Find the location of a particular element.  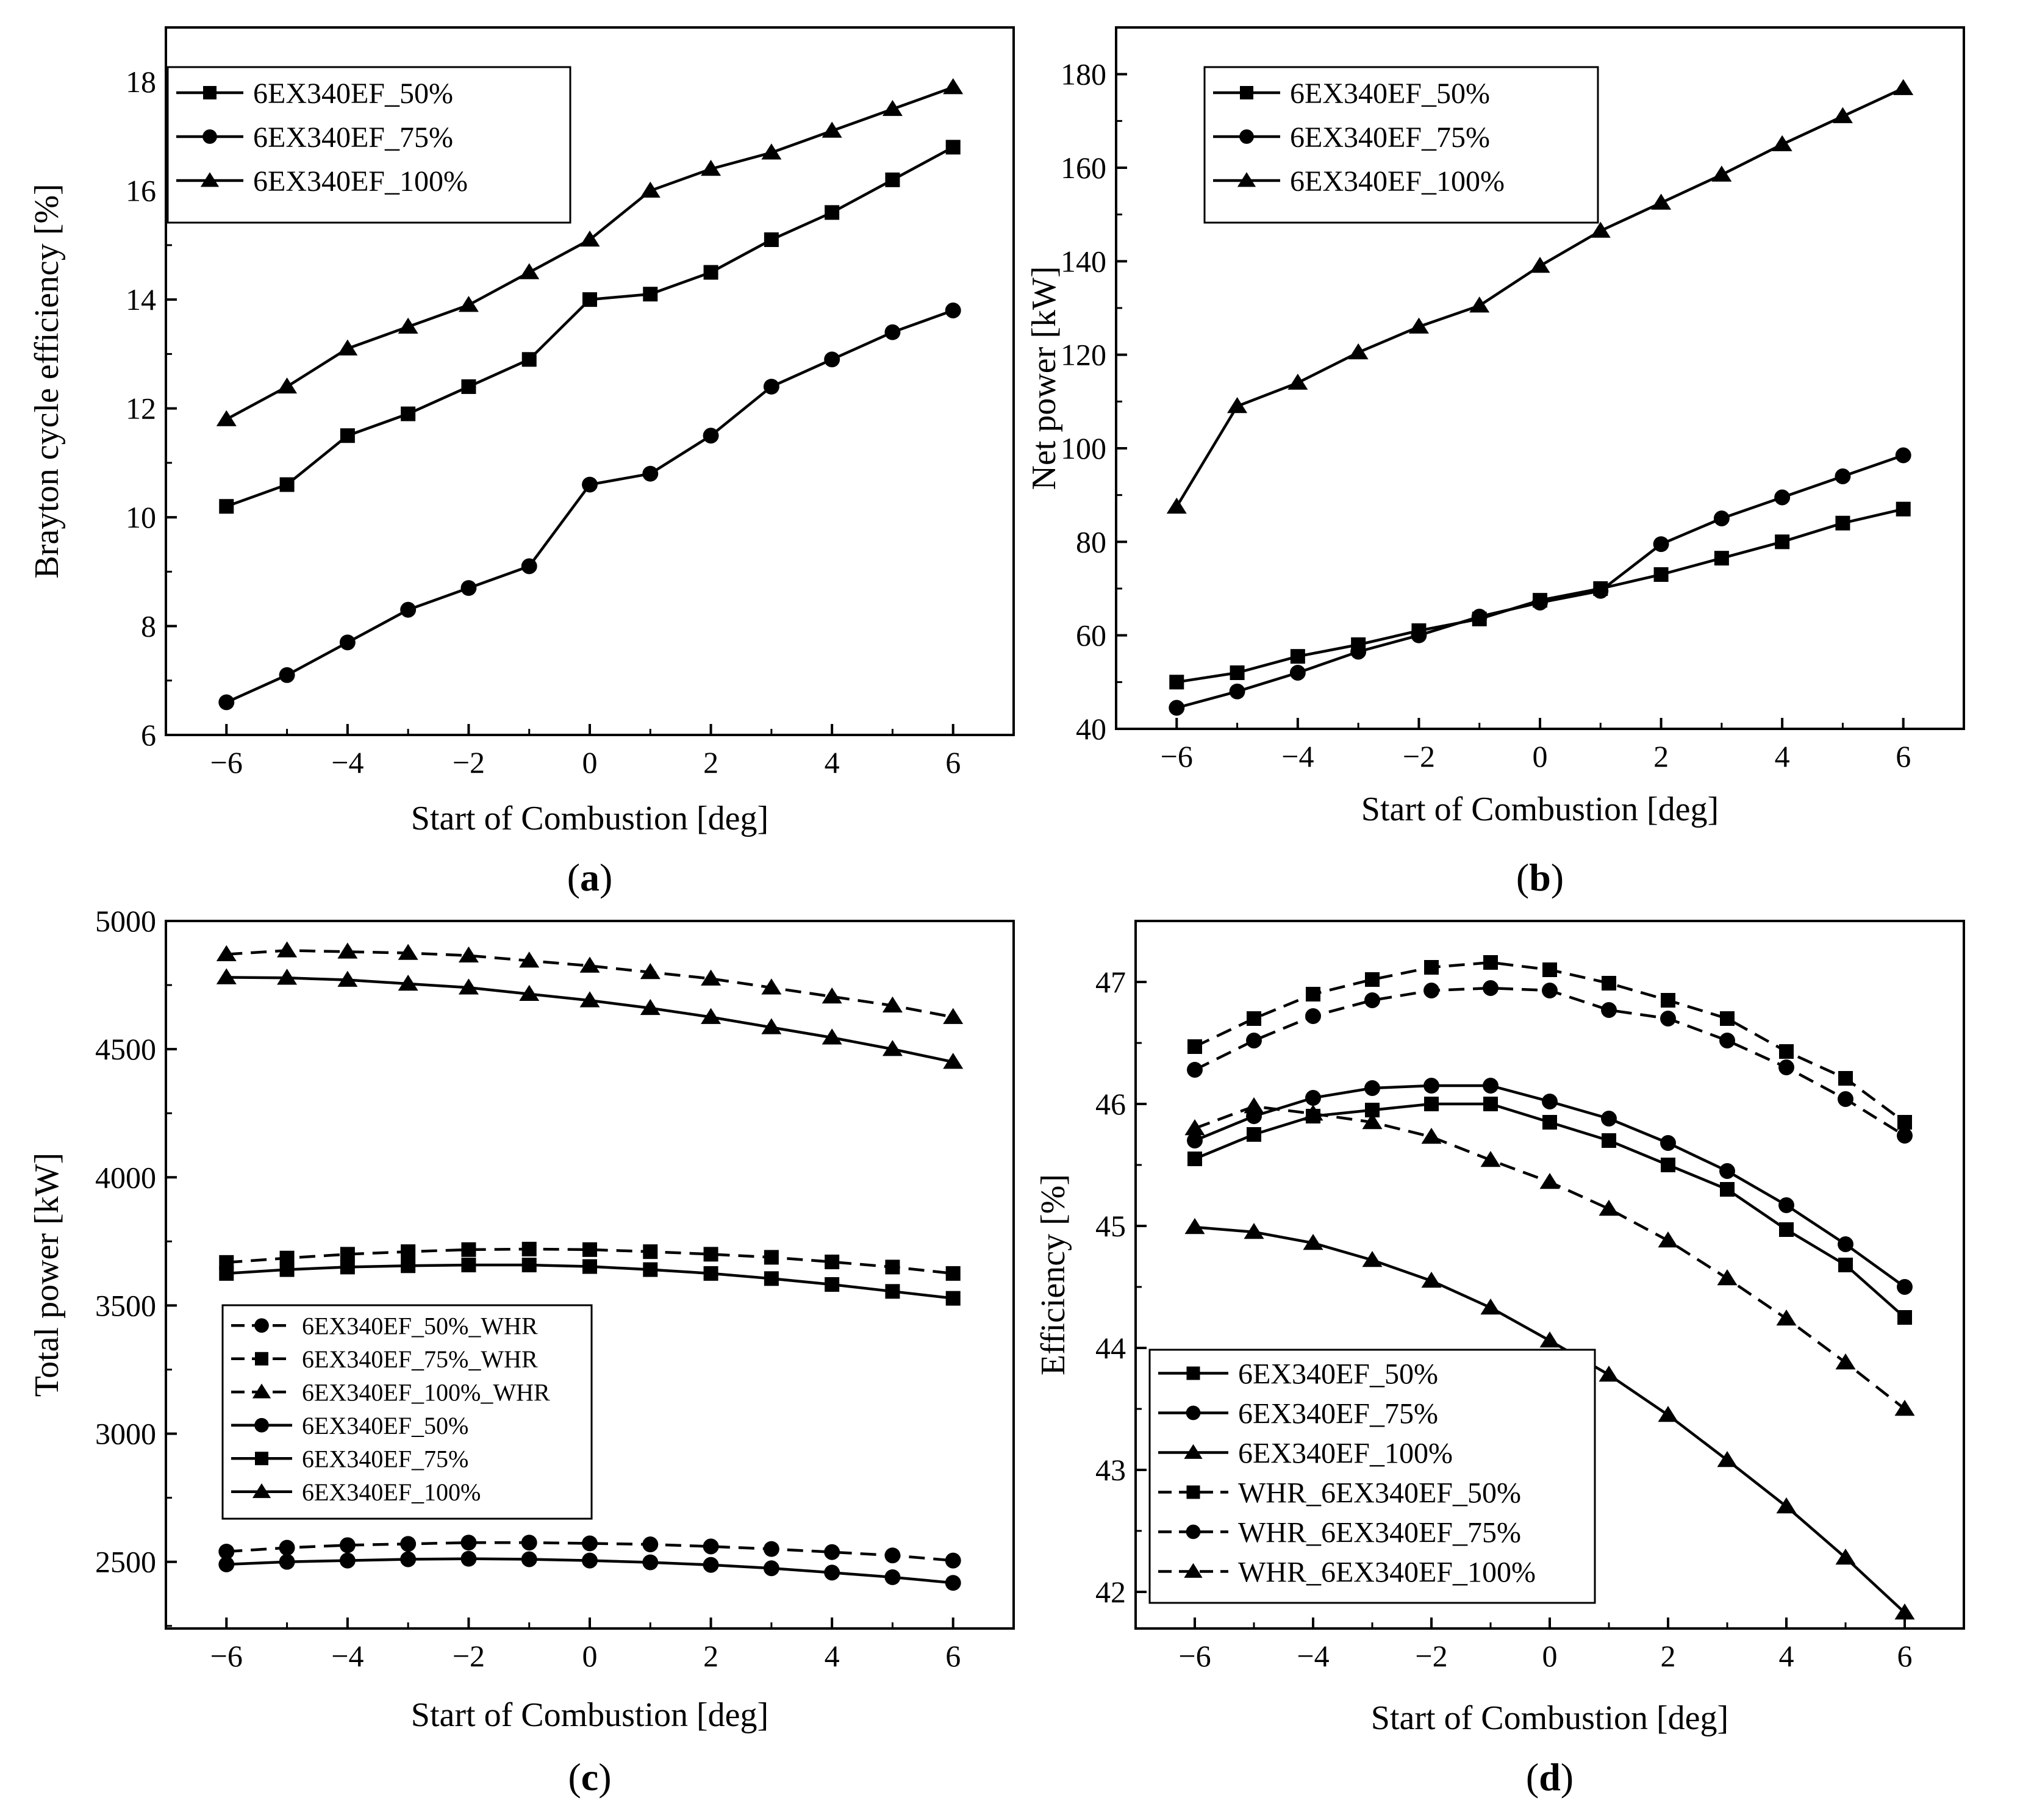

y-tick-label: 43 is located at coordinates (1110, 1470).